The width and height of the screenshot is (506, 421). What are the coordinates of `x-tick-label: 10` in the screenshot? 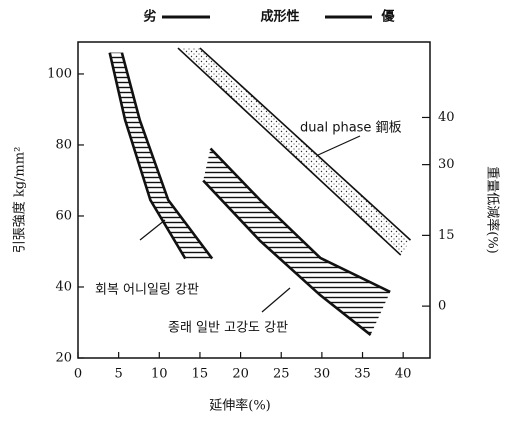 It's located at (159, 374).